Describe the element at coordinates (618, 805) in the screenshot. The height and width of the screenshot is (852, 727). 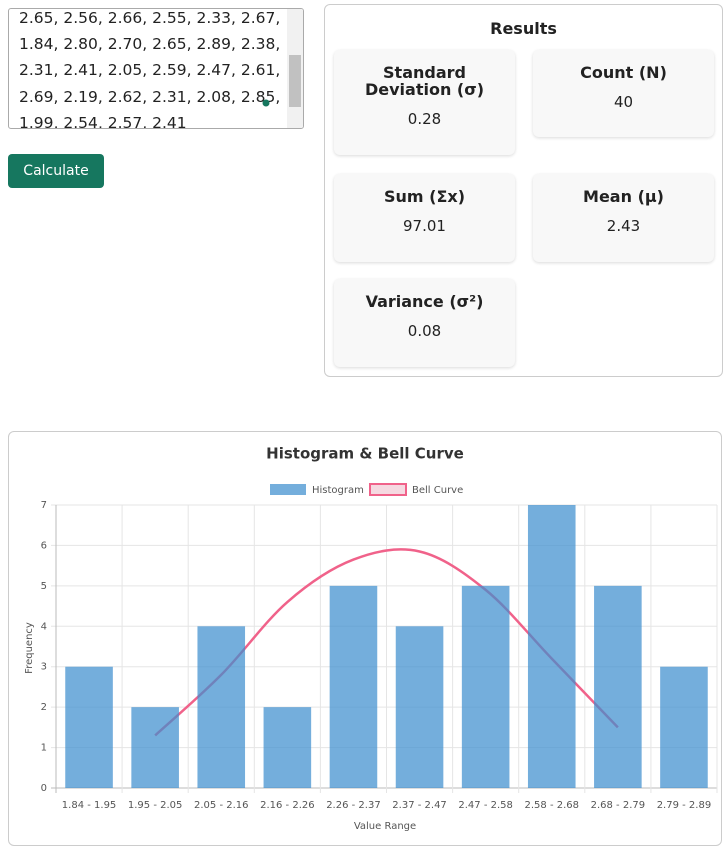
I see `x-tick-label: 2.68 - 2.79` at that location.